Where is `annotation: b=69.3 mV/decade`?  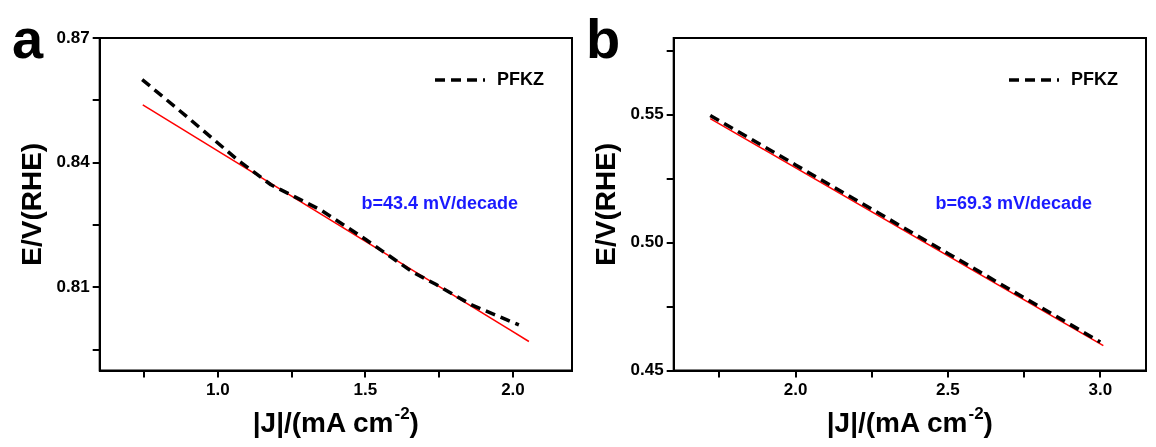 annotation: b=69.3 mV/decade is located at coordinates (1014, 203).